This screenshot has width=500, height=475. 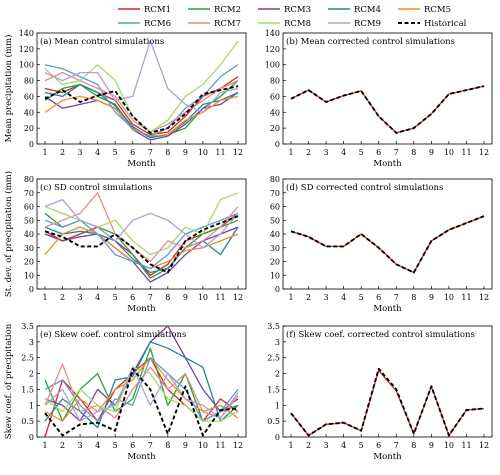 I want to click on legend-entry: RCM1, so click(x=144, y=10).